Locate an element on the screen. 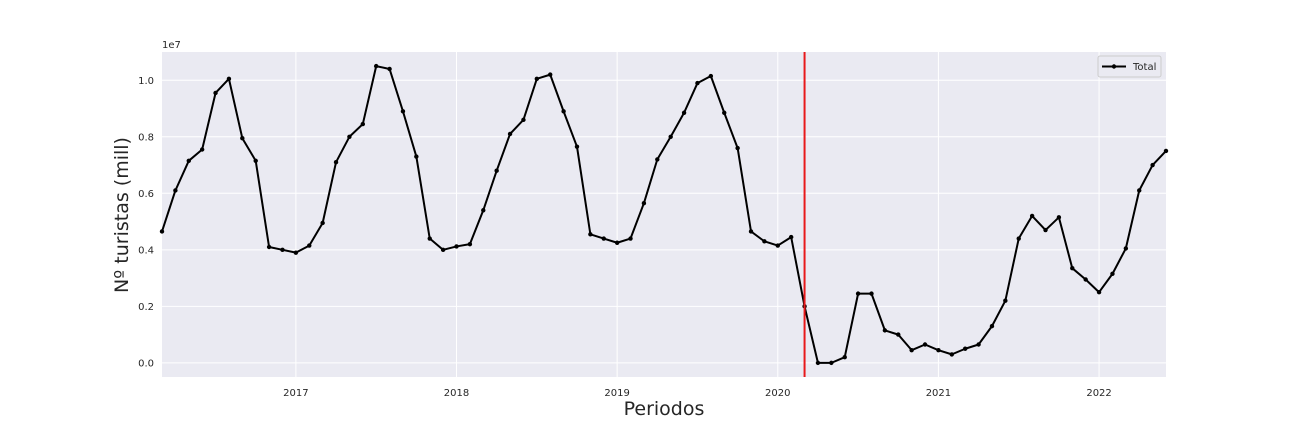 This screenshot has width=1296, height=432. x-tick-label: 2018 is located at coordinates (456, 393).